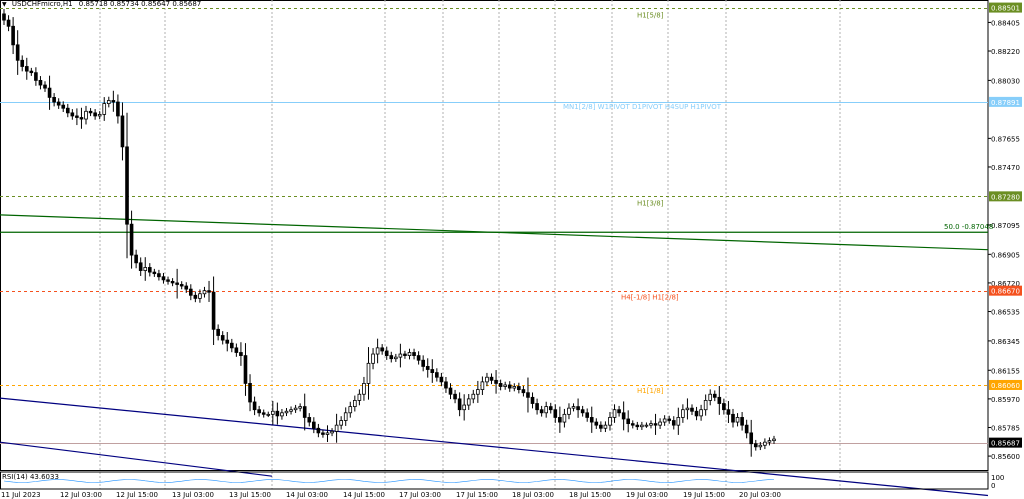  Describe the element at coordinates (477, 495) in the screenshot. I see `time-axis-label: 17 Jul 15:00` at that location.